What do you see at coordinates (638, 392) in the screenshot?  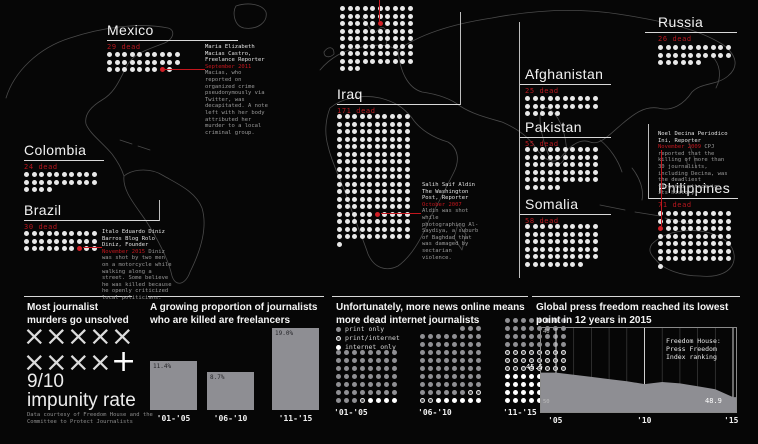 I see `area-series` at bounding box center [638, 392].